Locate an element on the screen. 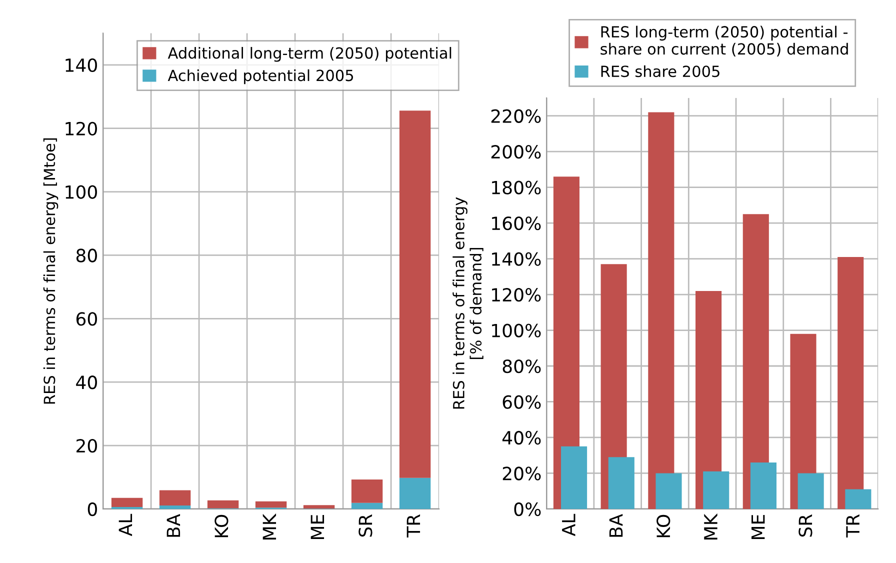 The height and width of the screenshot is (563, 896). y-tick-label: 200% is located at coordinates (516, 152).